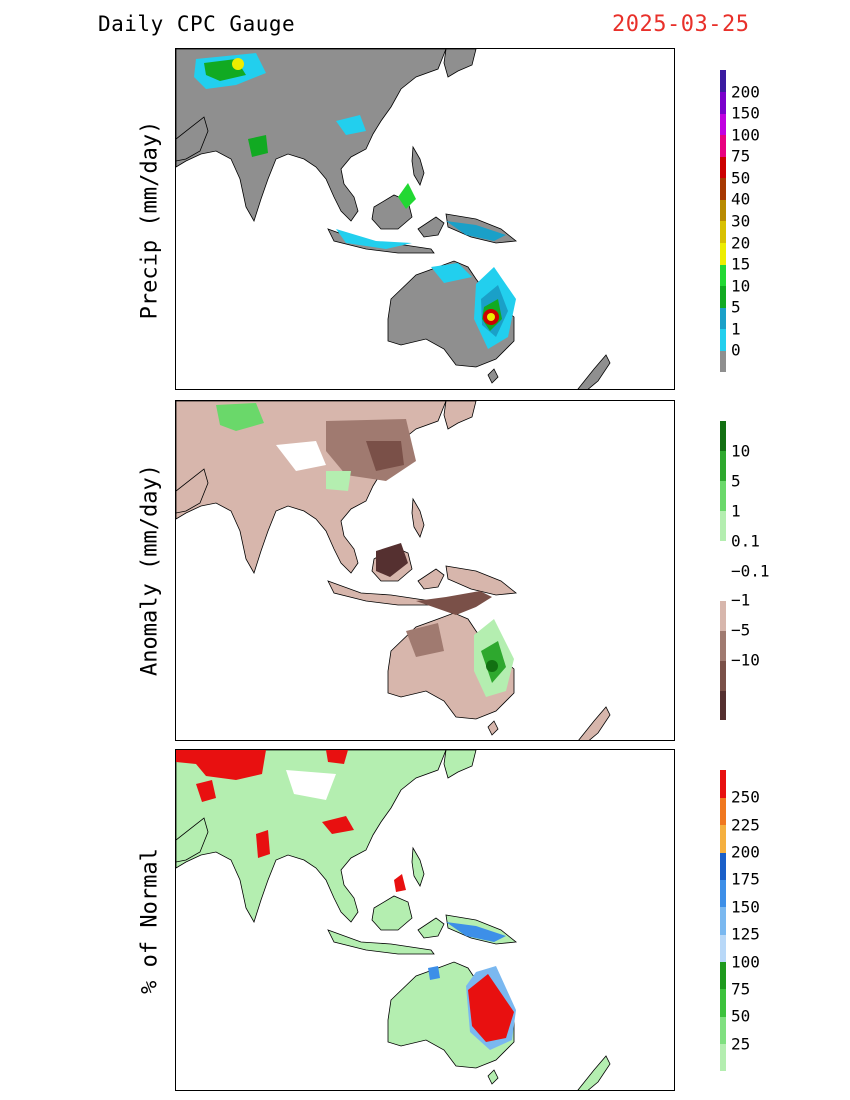  Describe the element at coordinates (150, 570) in the screenshot. I see `anomaly-ylabel: Anomaly (mm/day)` at that location.